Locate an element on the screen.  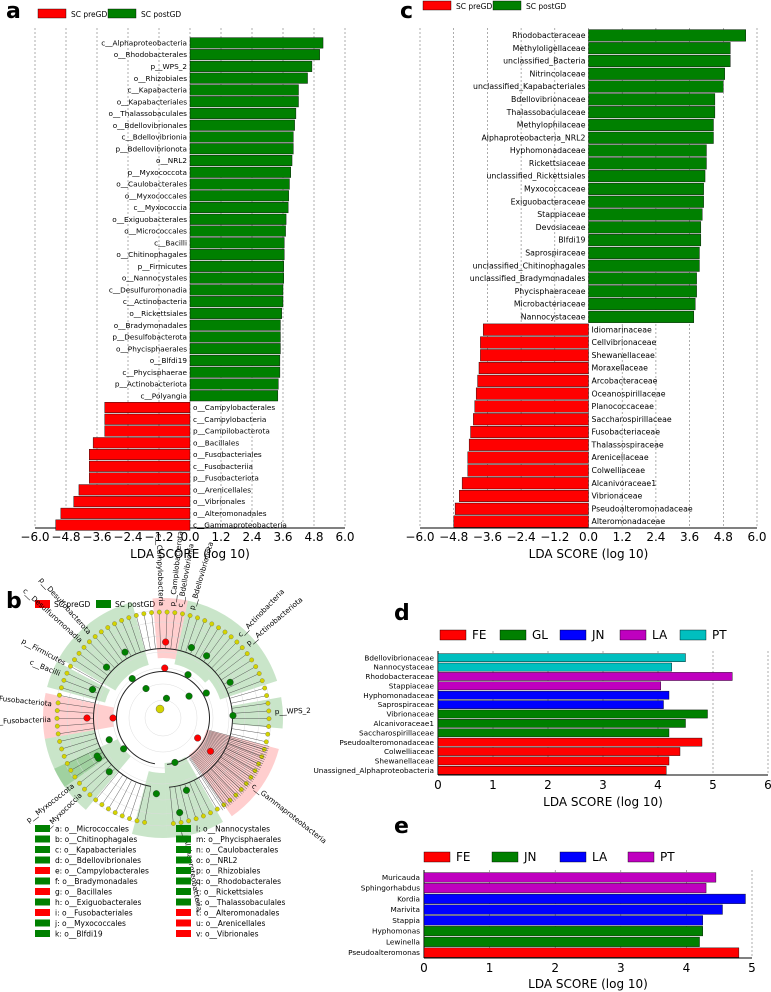
bar-label: Shewanellaceae is located at coordinates (405, 761).